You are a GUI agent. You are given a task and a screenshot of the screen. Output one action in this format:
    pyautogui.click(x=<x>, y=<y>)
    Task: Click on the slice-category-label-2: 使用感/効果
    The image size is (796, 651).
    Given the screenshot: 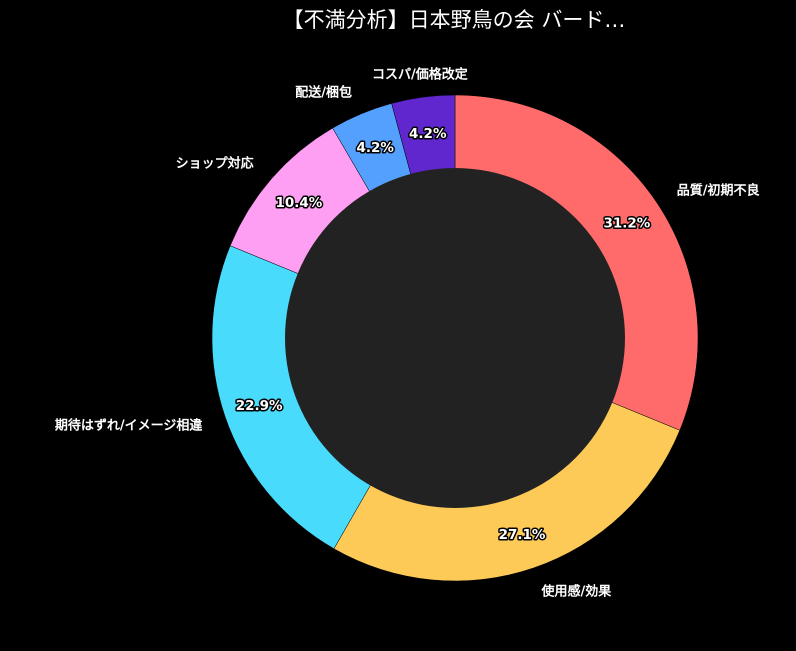 What is the action you would take?
    pyautogui.click(x=575, y=592)
    